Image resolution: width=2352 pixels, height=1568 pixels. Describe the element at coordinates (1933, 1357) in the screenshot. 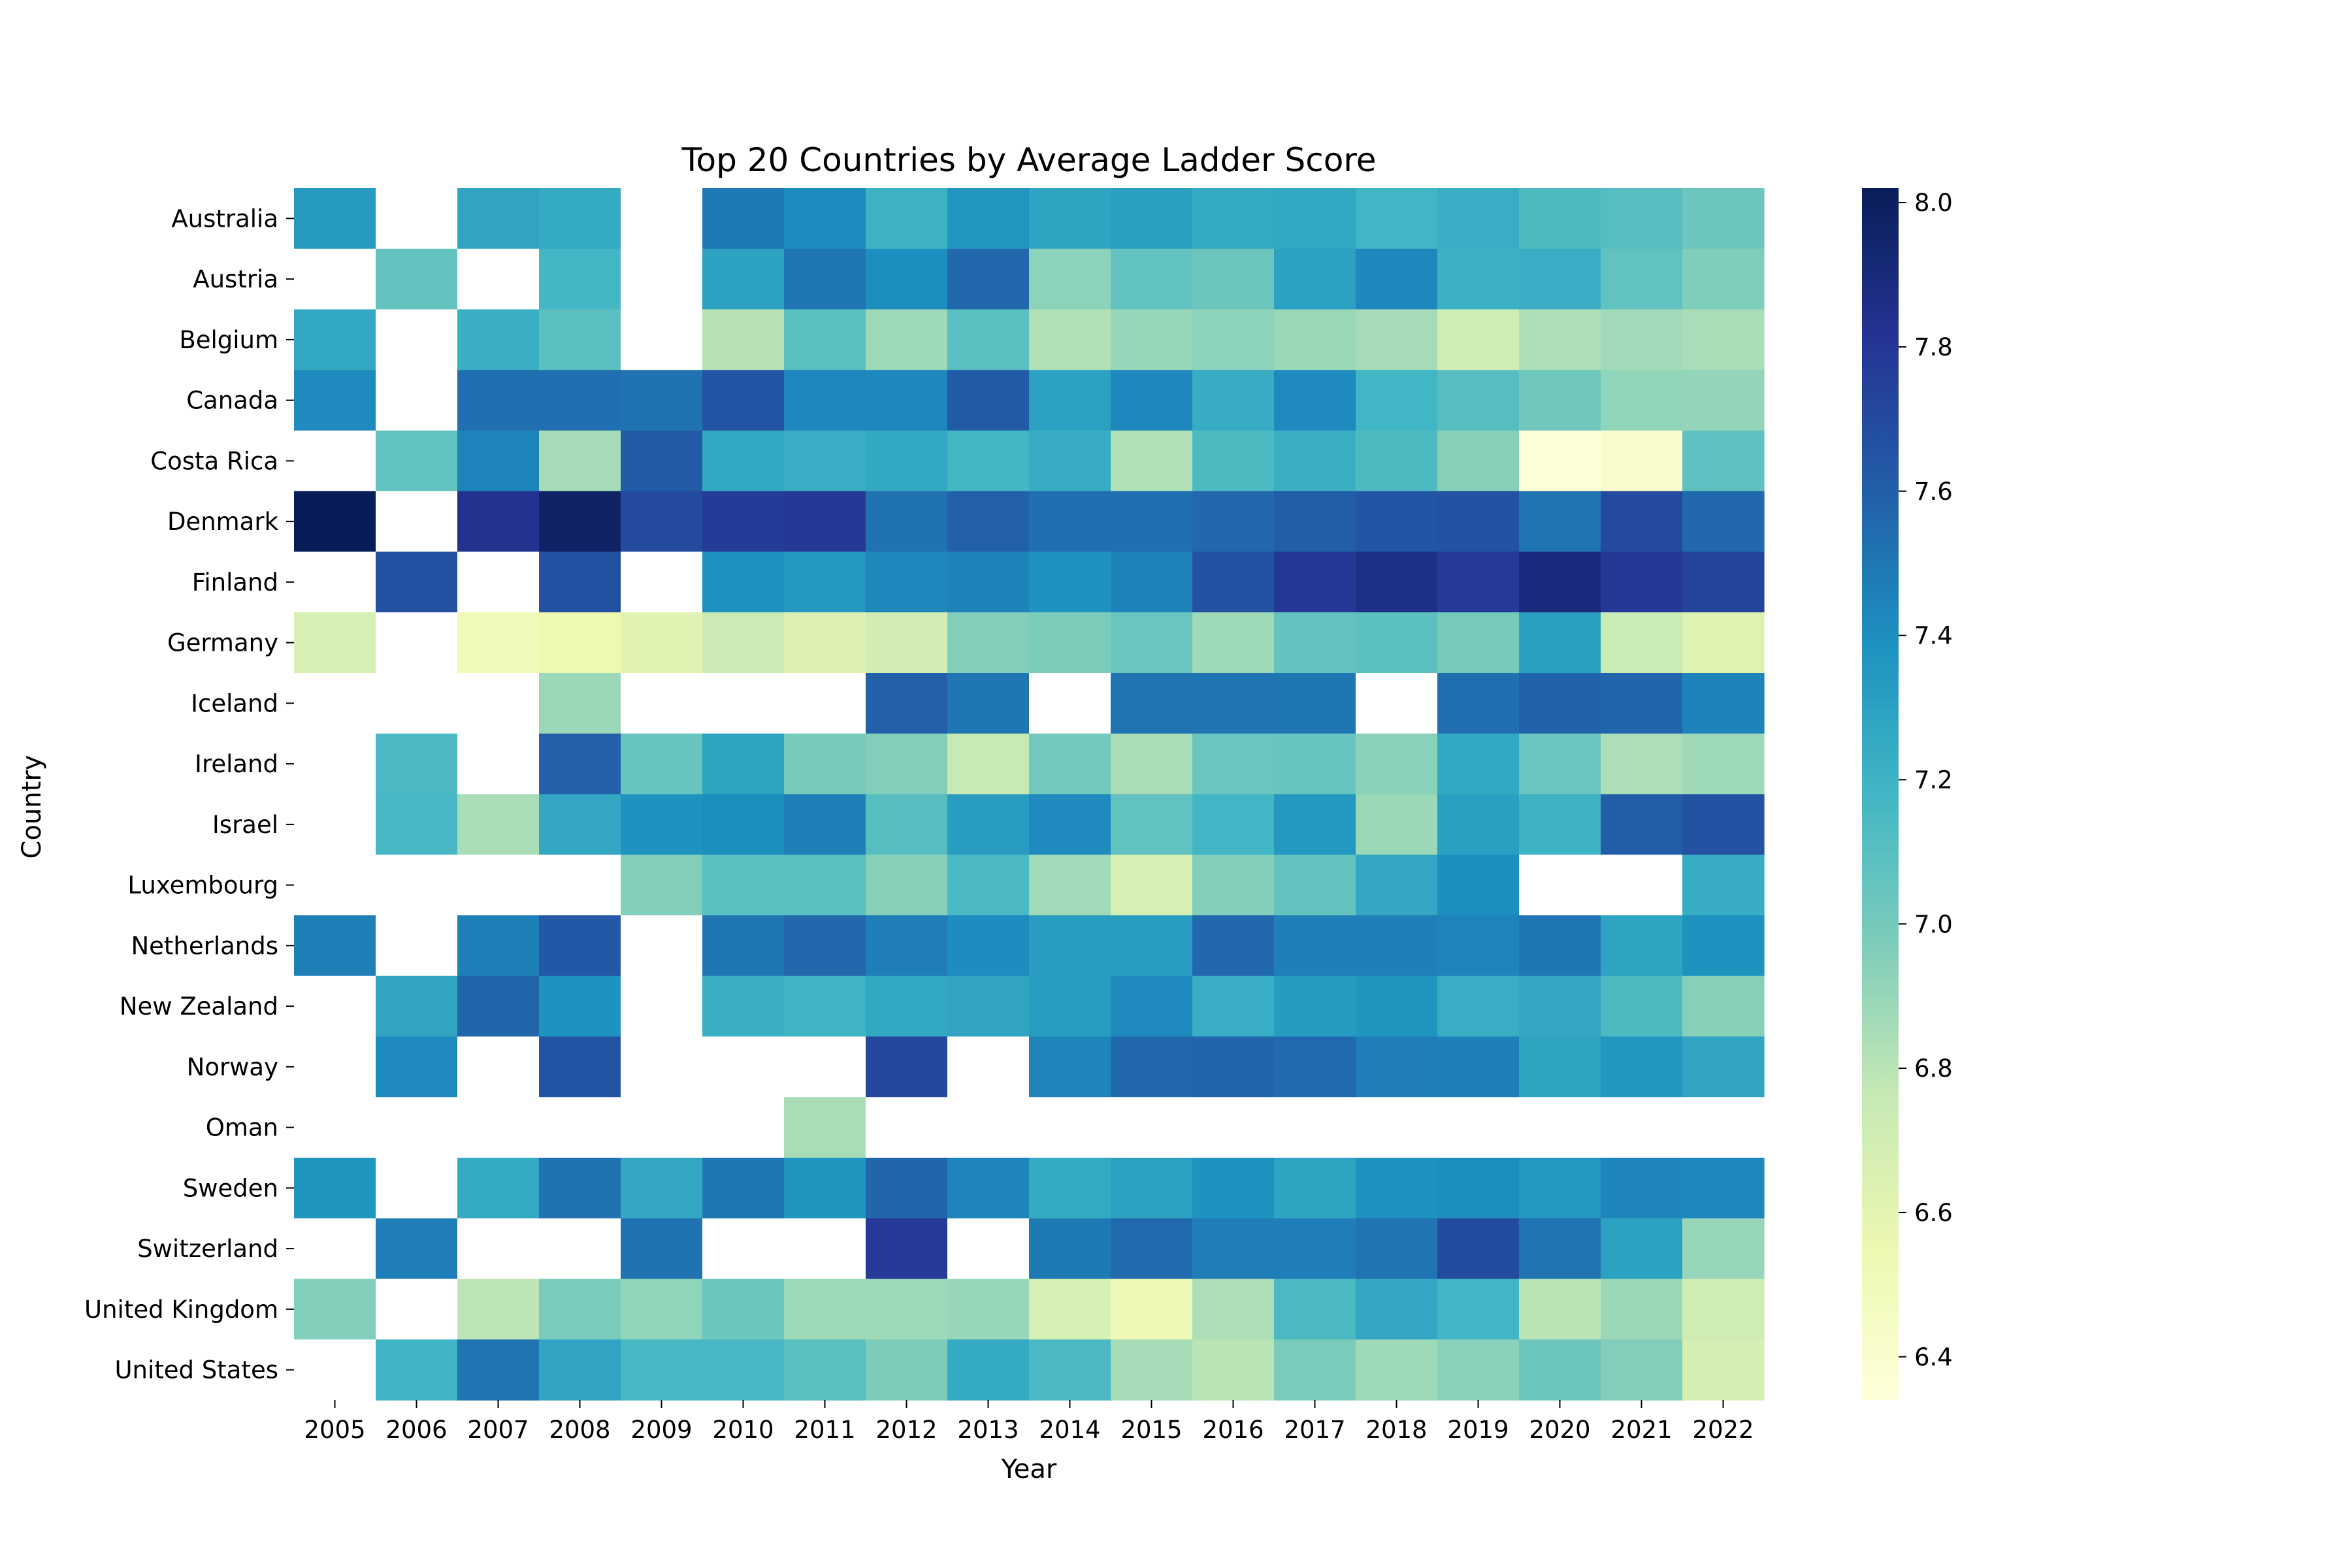

I see `colorbar-tick-label: 6.4` at that location.